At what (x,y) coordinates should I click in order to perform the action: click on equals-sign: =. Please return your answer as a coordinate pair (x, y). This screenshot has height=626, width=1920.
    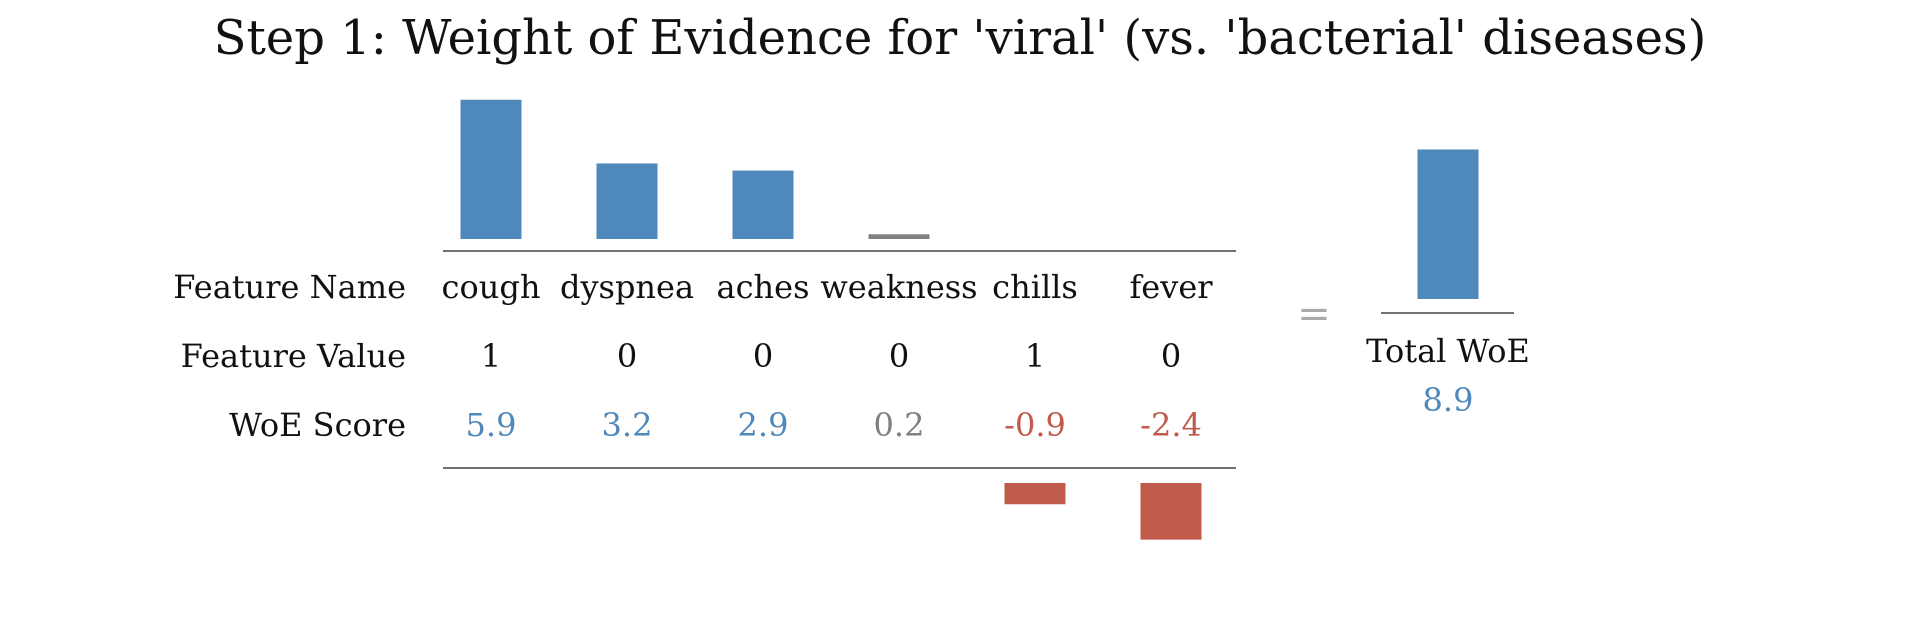
    Looking at the image, I should click on (1314, 314).